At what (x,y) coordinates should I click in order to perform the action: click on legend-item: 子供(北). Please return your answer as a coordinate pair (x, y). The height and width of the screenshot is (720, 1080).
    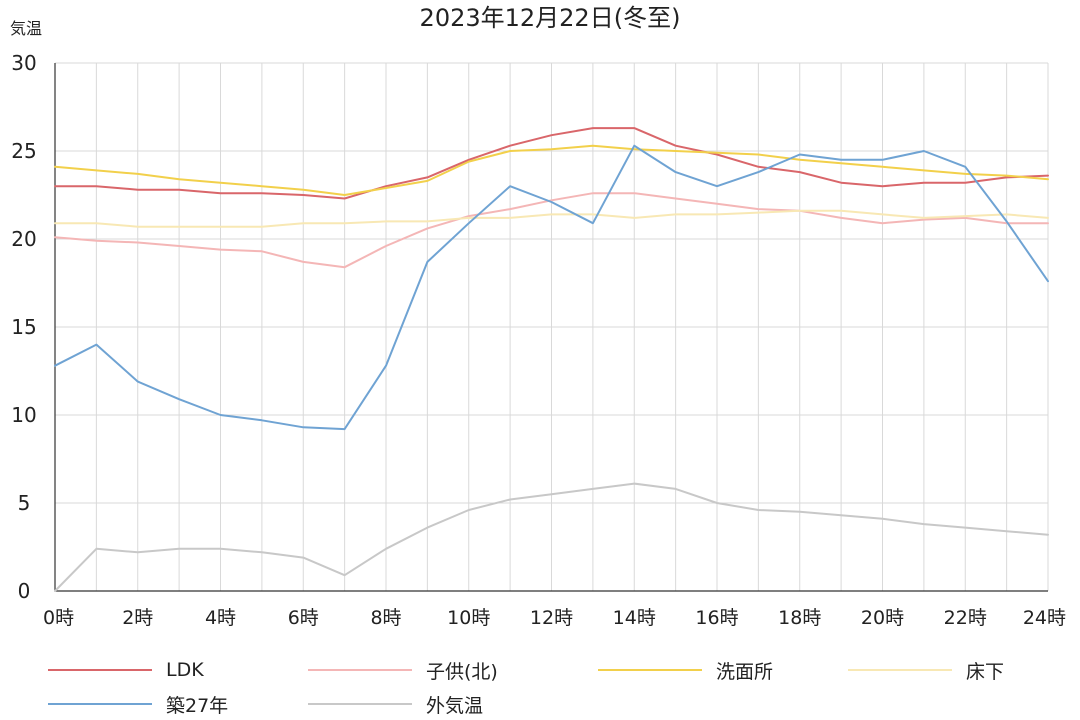
    Looking at the image, I should click on (403, 670).